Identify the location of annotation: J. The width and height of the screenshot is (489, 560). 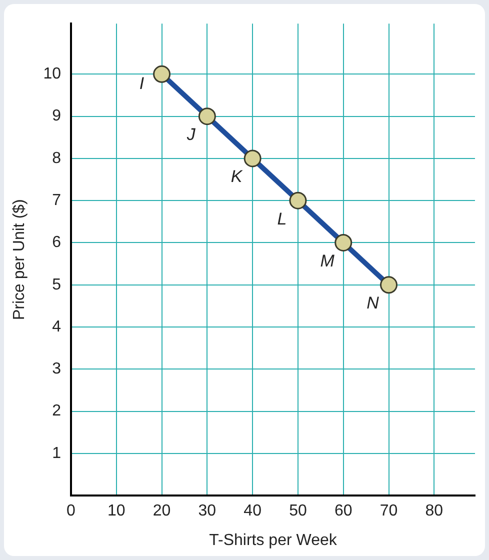
(191, 134).